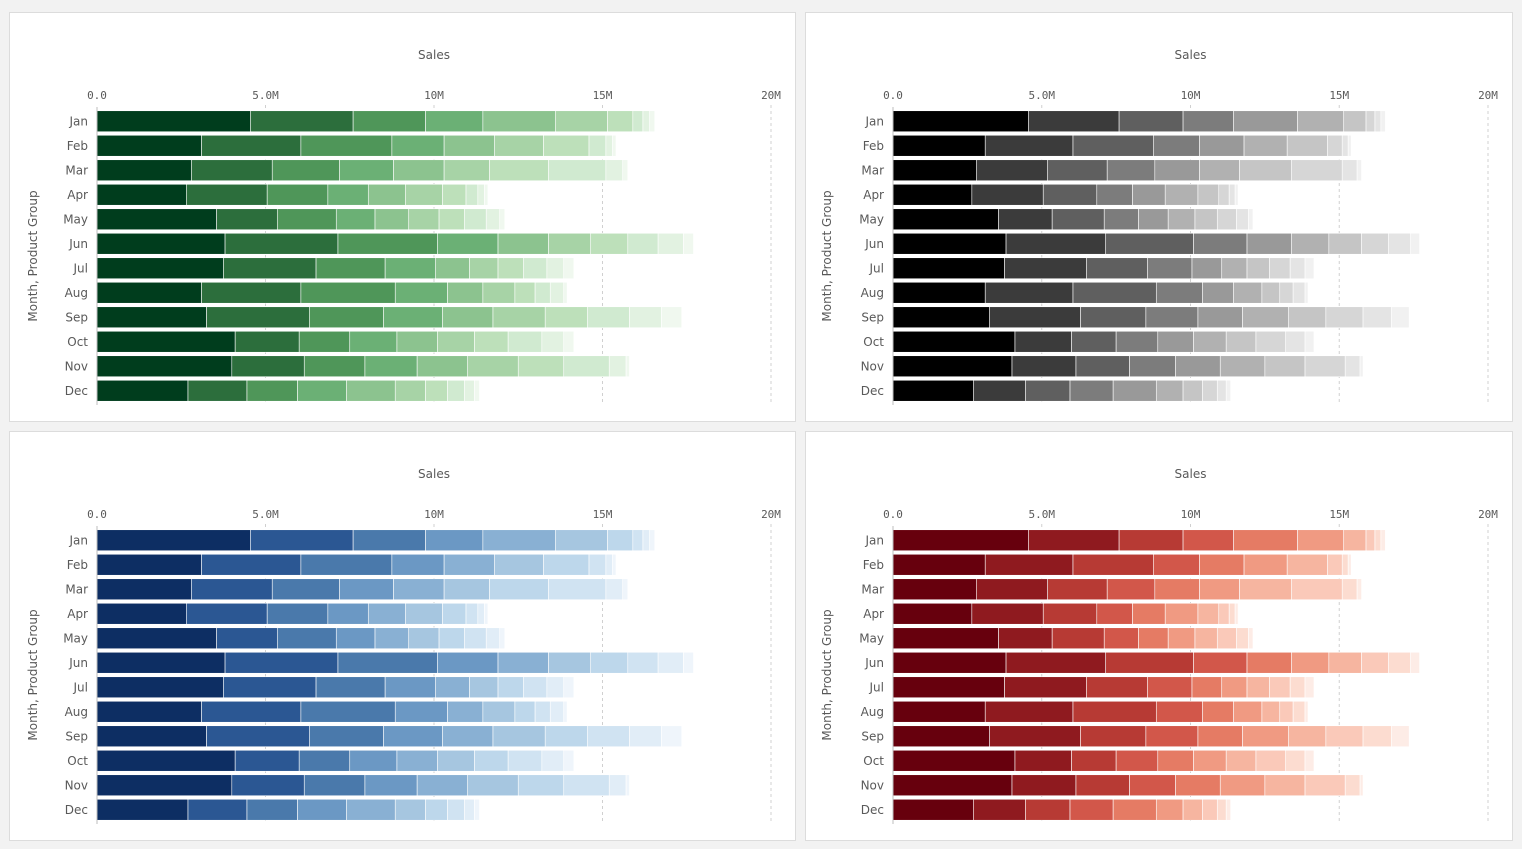  Describe the element at coordinates (1042, 95) in the screenshot. I see `x-tick-label: 5.0M` at that location.